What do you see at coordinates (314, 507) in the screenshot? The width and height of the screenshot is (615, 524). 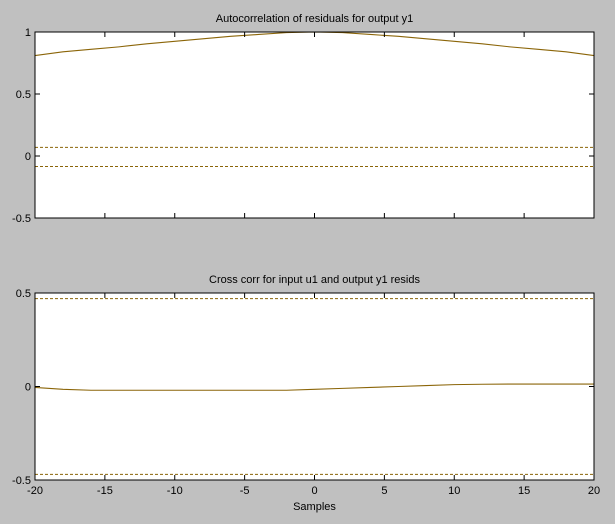 I see `x-axis-label: Samples` at bounding box center [314, 507].